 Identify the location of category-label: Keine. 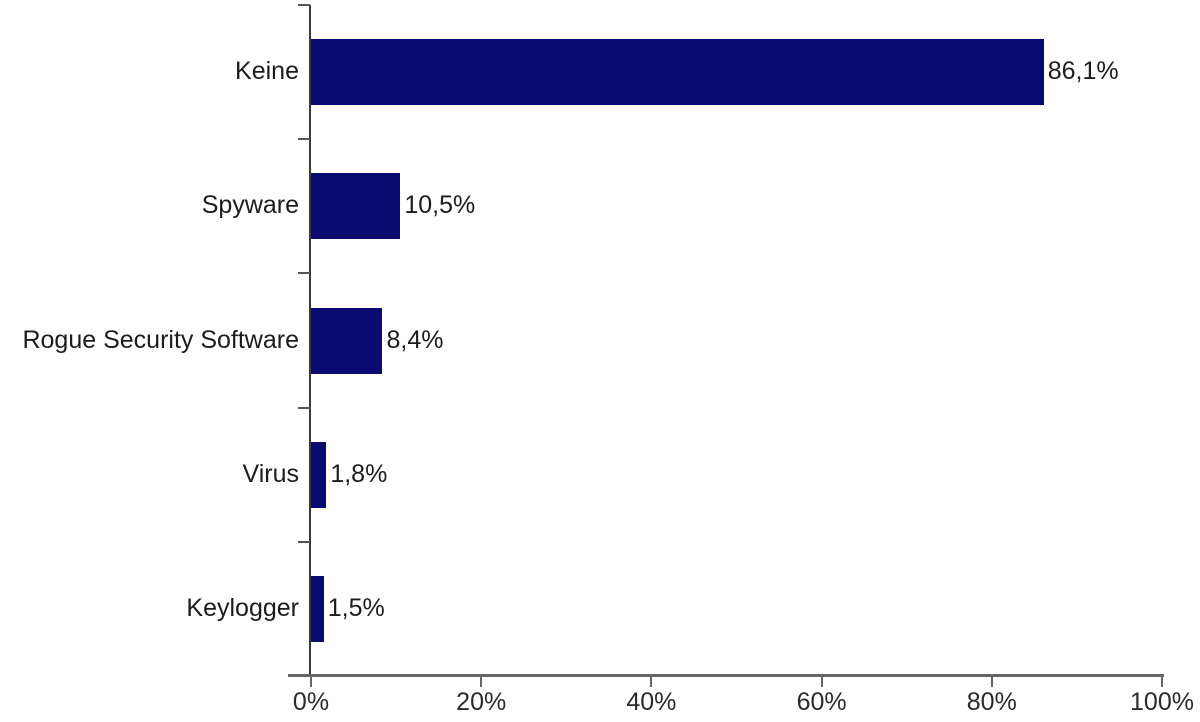
(267, 71).